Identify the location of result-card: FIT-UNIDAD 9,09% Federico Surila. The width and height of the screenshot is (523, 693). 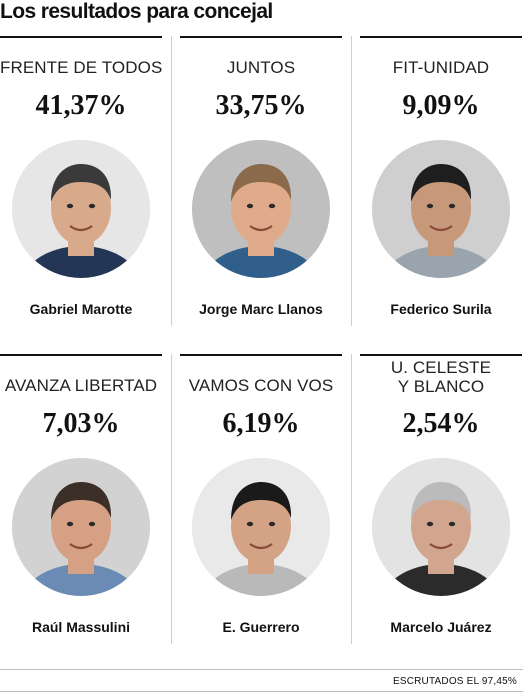
(441, 181).